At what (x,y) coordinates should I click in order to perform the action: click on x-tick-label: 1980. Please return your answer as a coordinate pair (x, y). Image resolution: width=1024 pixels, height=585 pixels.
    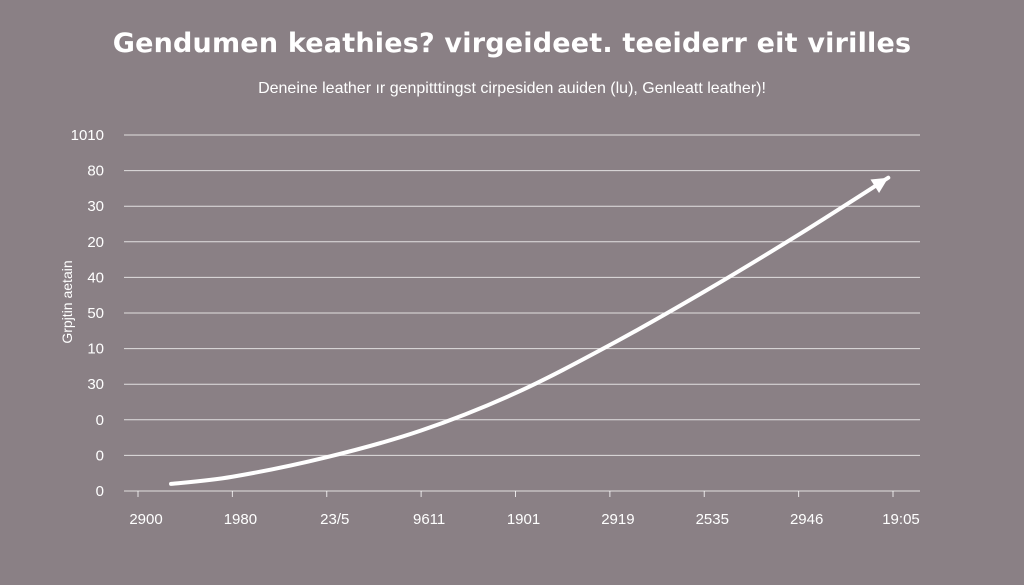
    Looking at the image, I should click on (240, 519).